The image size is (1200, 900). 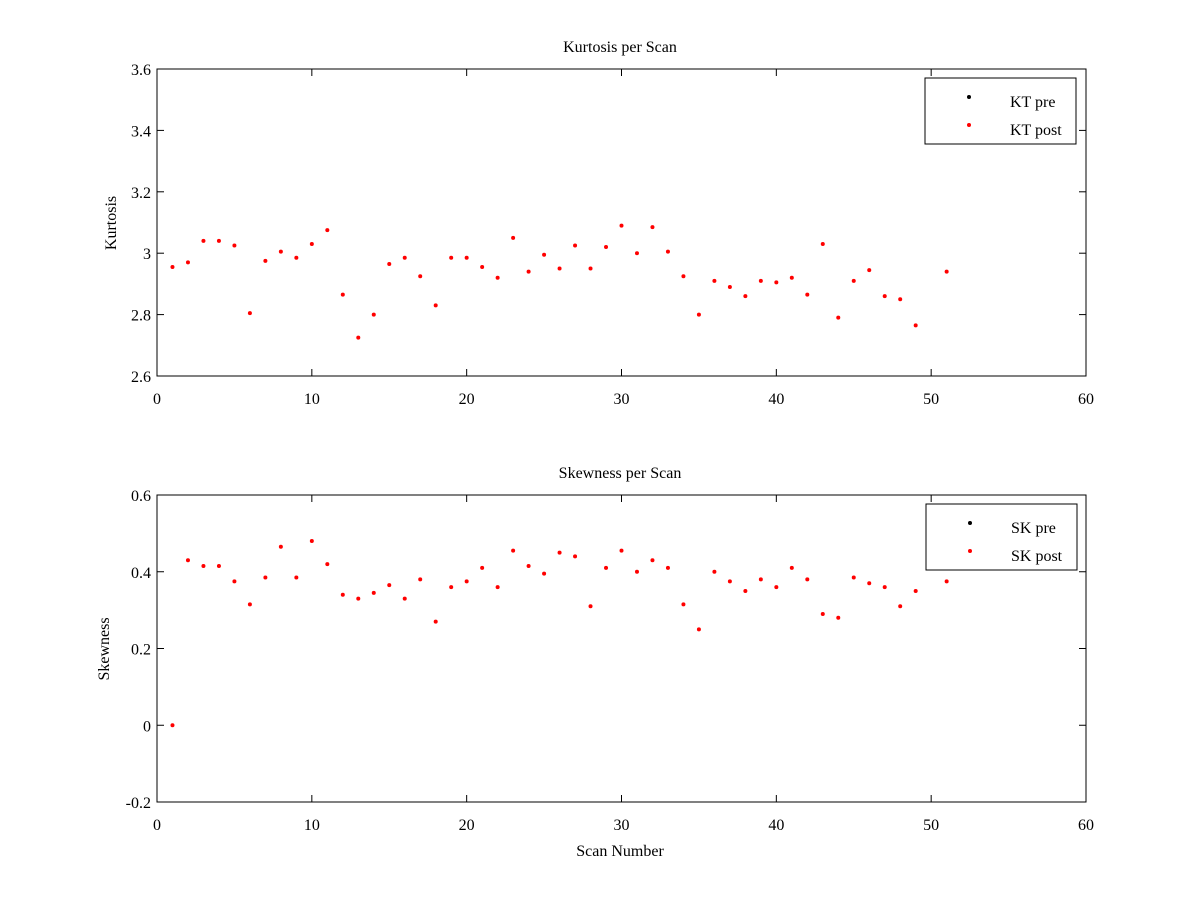 I want to click on skewness-x-axis-label: Scan Number, so click(x=620, y=851).